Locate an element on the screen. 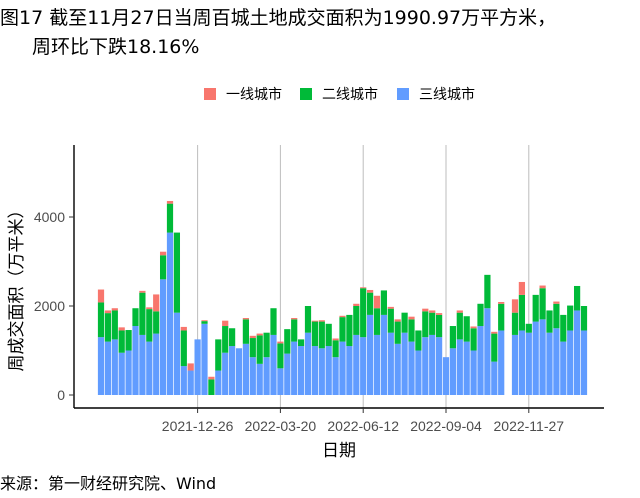  caption-line-2: 周环比下跌18.16% is located at coordinates (116, 47).